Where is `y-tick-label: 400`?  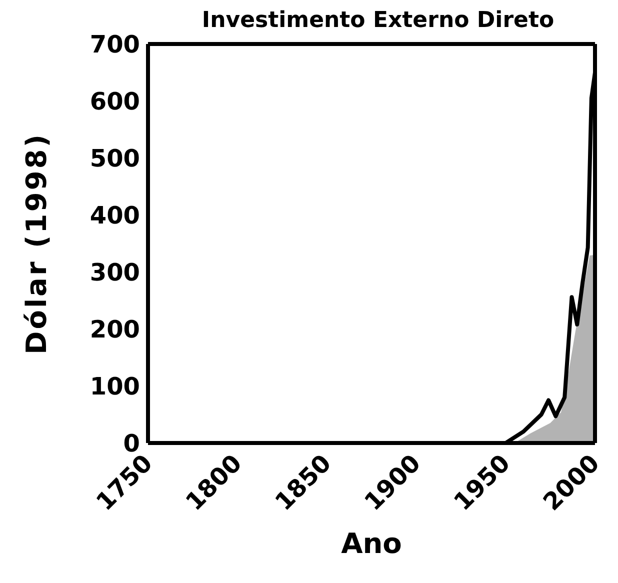 y-tick-label: 400 is located at coordinates (115, 216).